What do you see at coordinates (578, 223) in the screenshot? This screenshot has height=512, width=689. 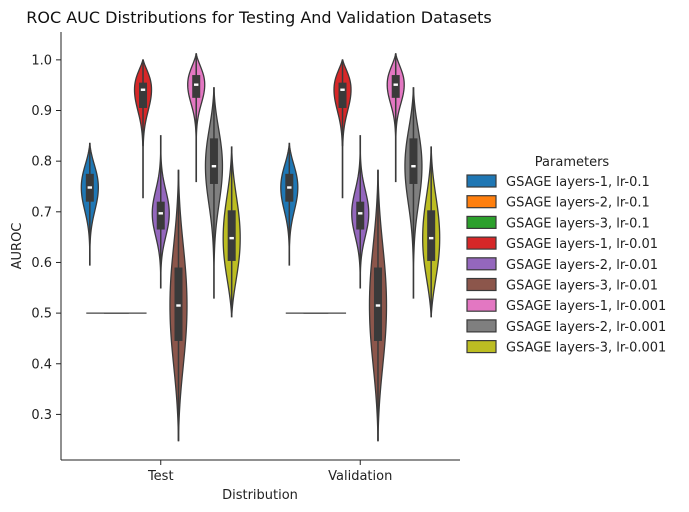 I see `legend-label: GSAGE layers-3, lr-0.1` at bounding box center [578, 223].